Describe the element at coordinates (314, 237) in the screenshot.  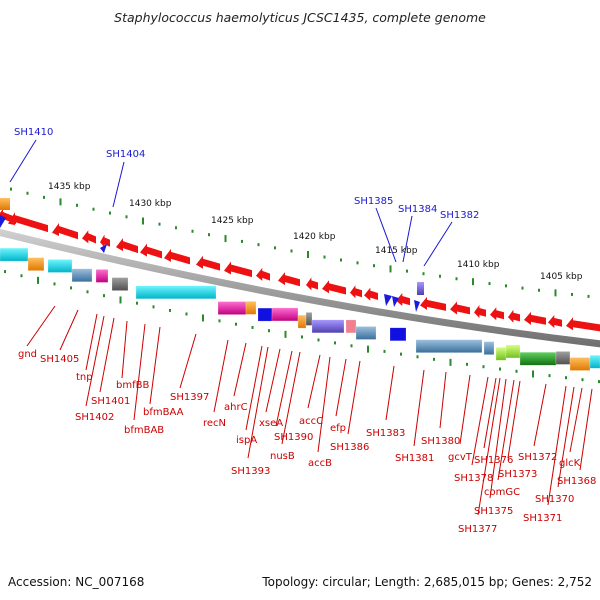
I see `kbp-label: 1420 kbp` at that location.